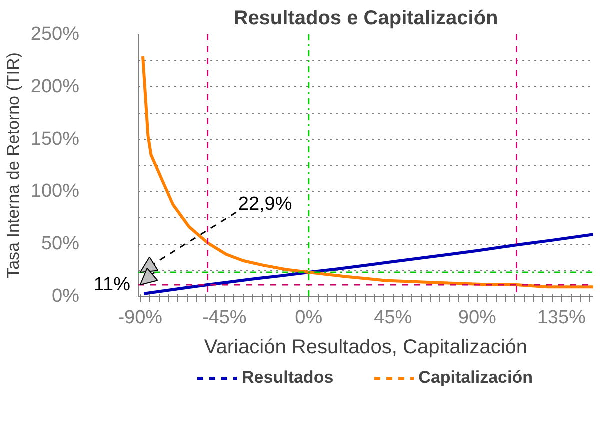 The height and width of the screenshot is (434, 600). What do you see at coordinates (368, 264) in the screenshot?
I see `line-series` at bounding box center [368, 264].